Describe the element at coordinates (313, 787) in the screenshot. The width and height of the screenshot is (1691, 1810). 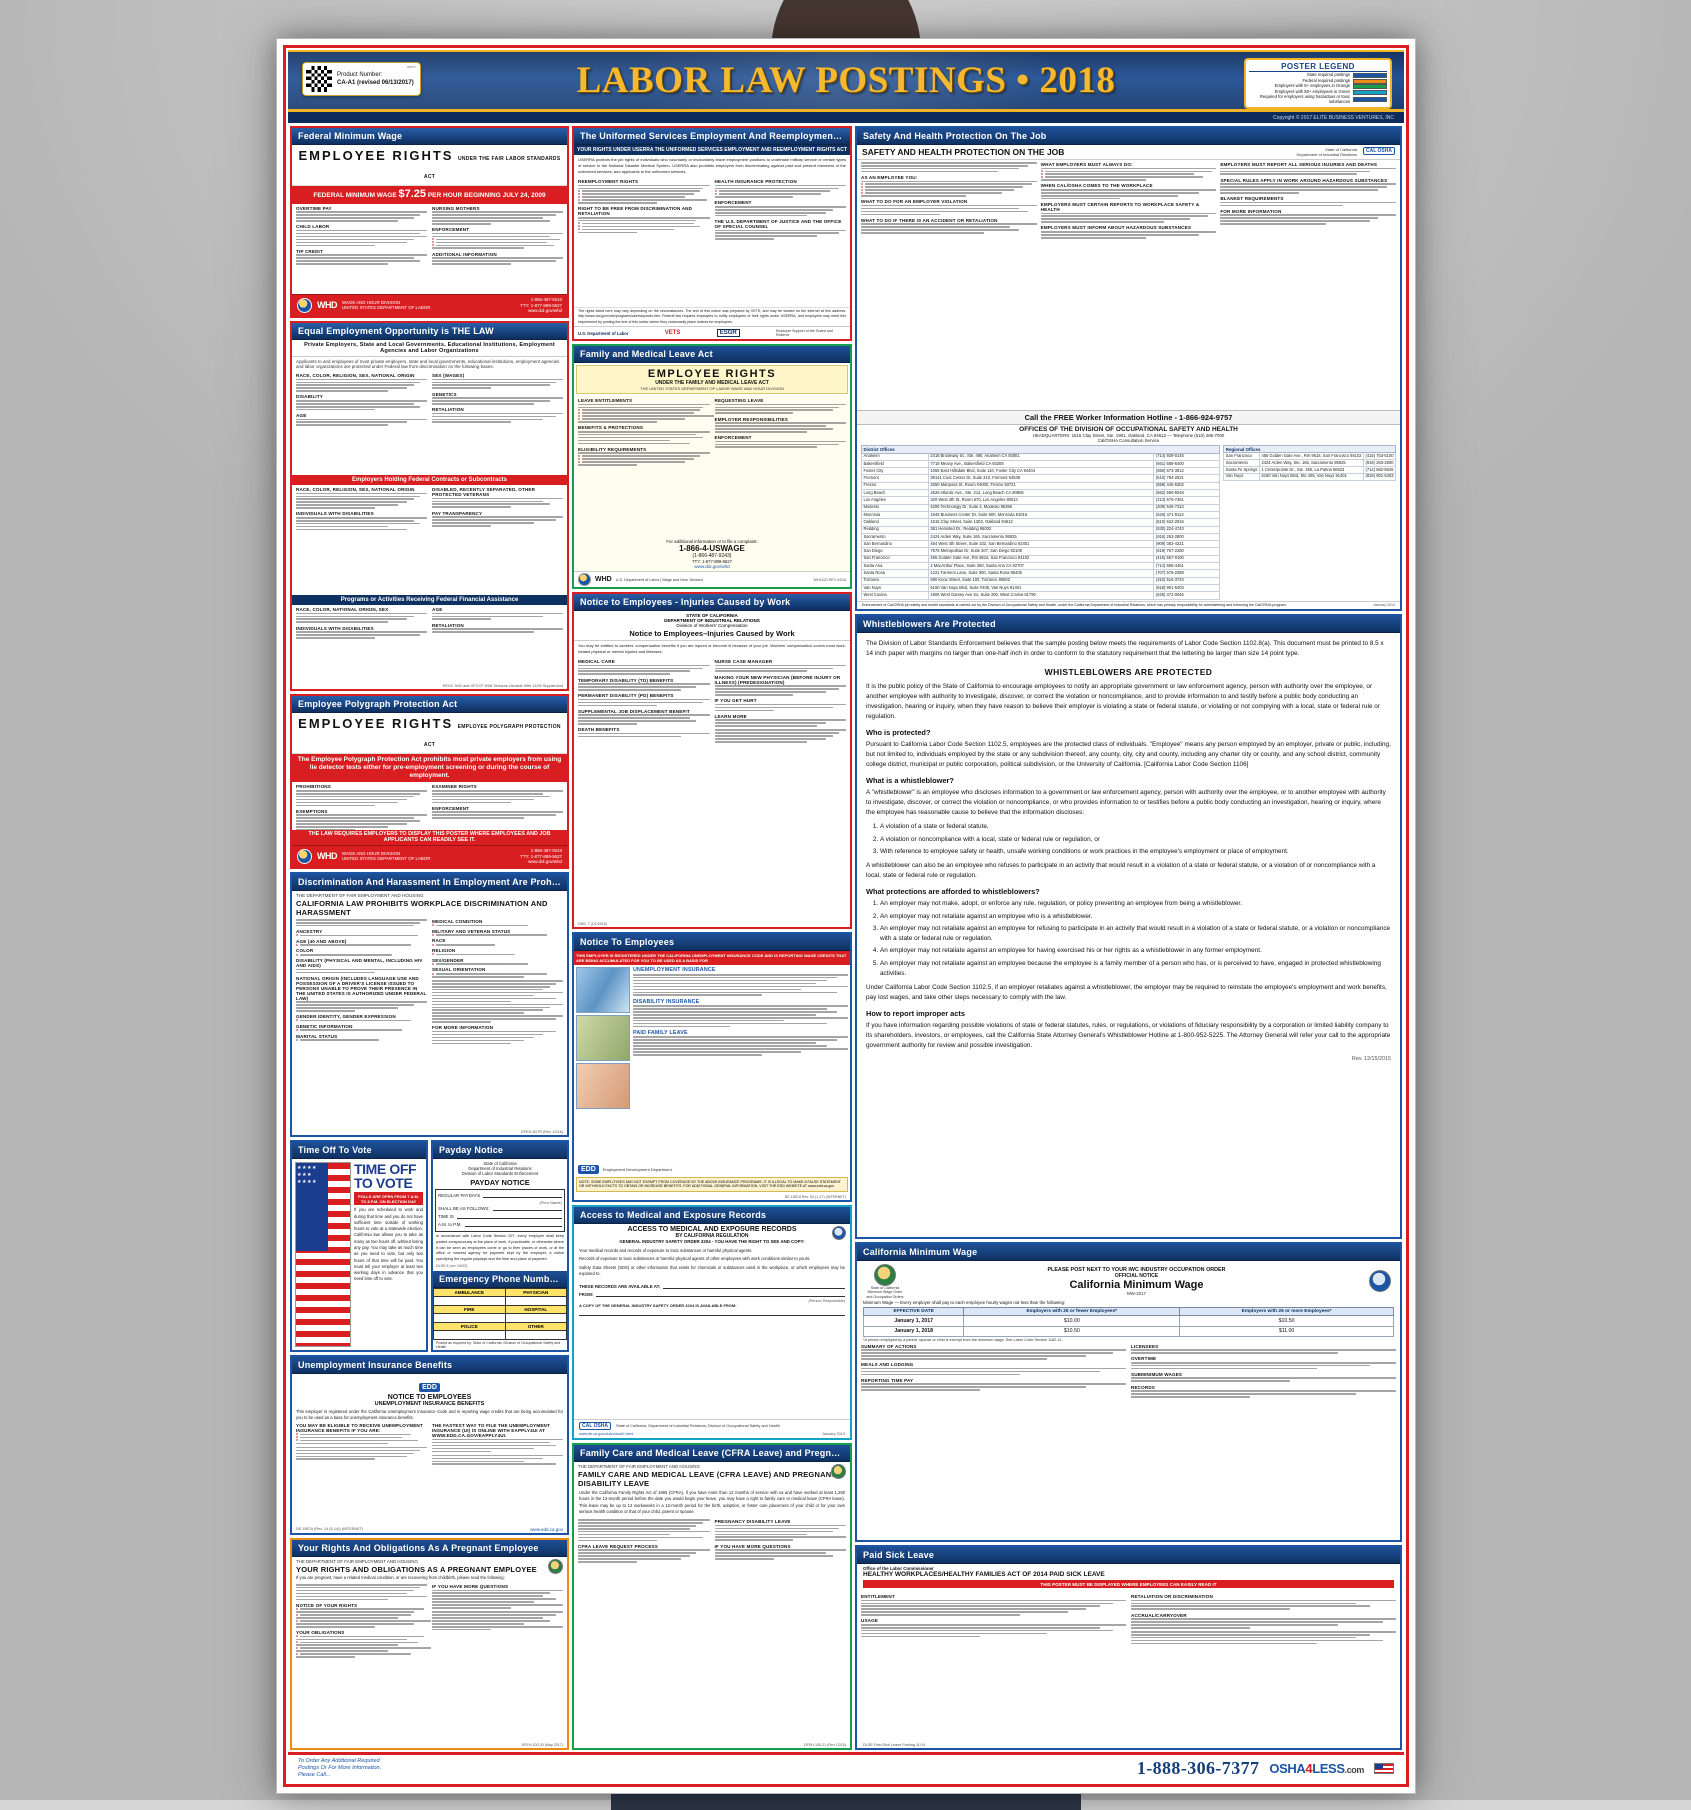
I see `section-heading: PROHIBITIONS` at that location.